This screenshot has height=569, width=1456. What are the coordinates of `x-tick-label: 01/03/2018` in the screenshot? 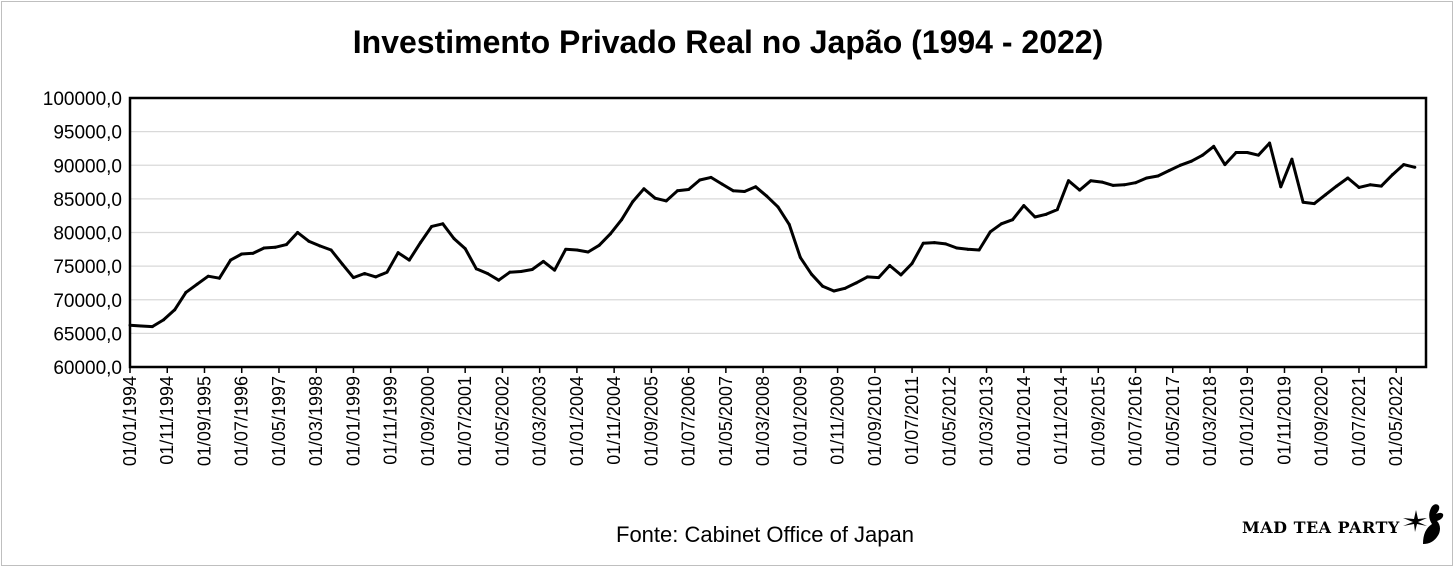 It's located at (1210, 421).